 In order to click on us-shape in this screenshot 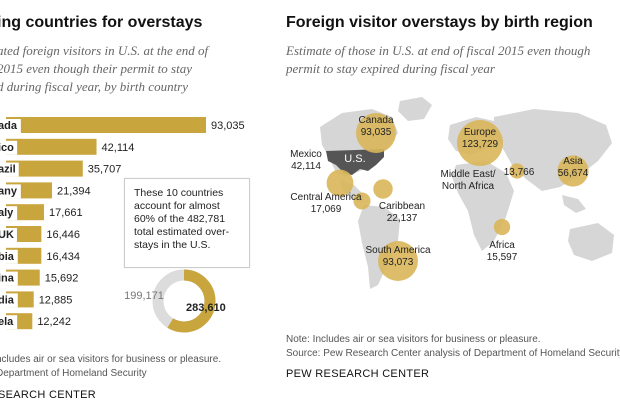, I will do `click(355, 162)`.